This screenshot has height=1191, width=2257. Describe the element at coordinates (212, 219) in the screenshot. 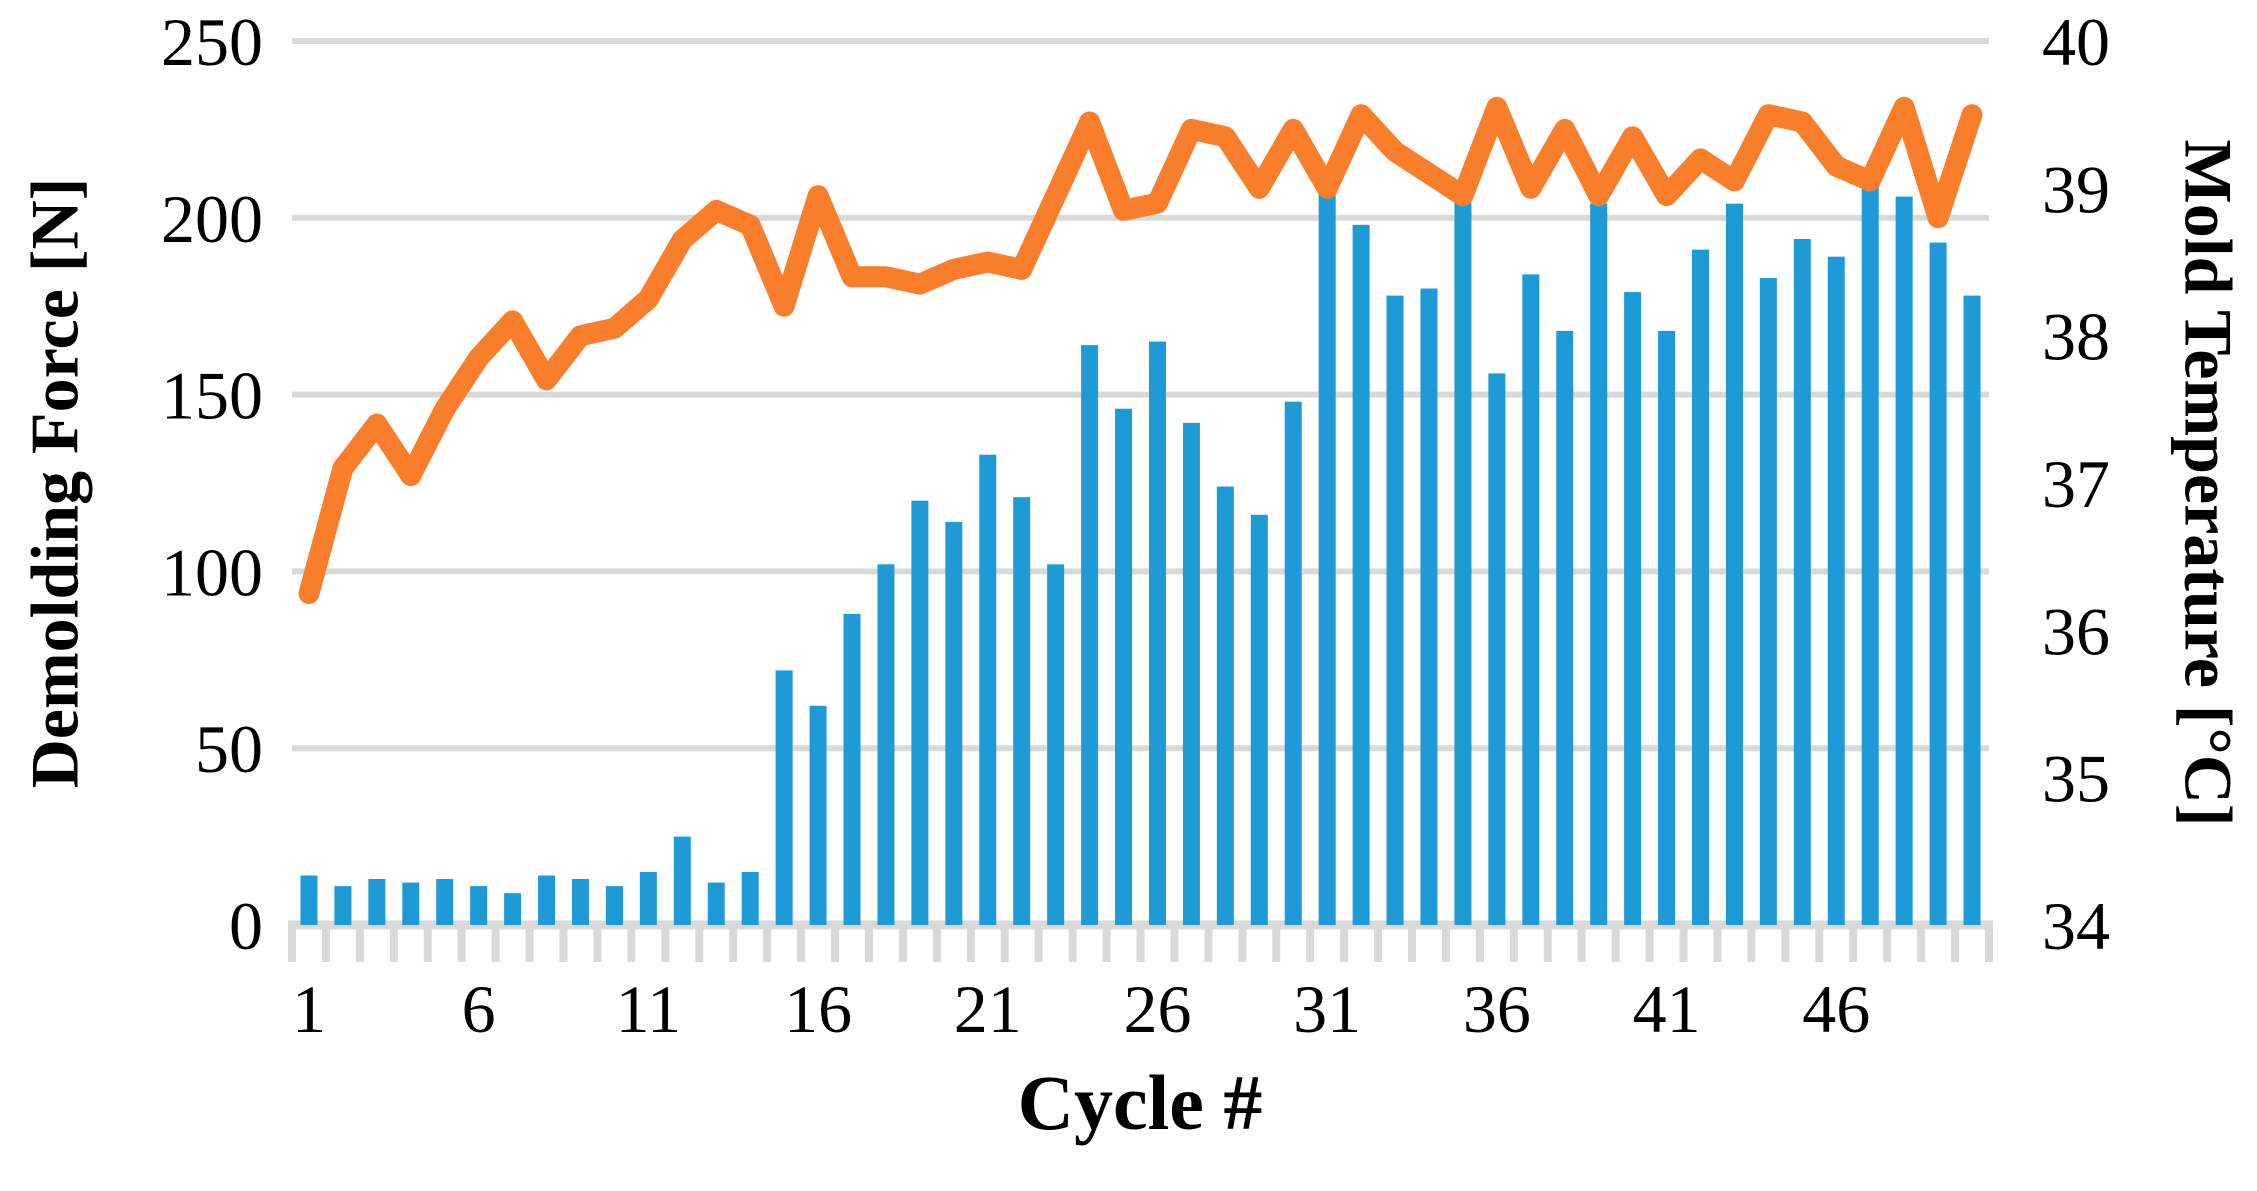

I see `left-tick-label-200: 200` at that location.